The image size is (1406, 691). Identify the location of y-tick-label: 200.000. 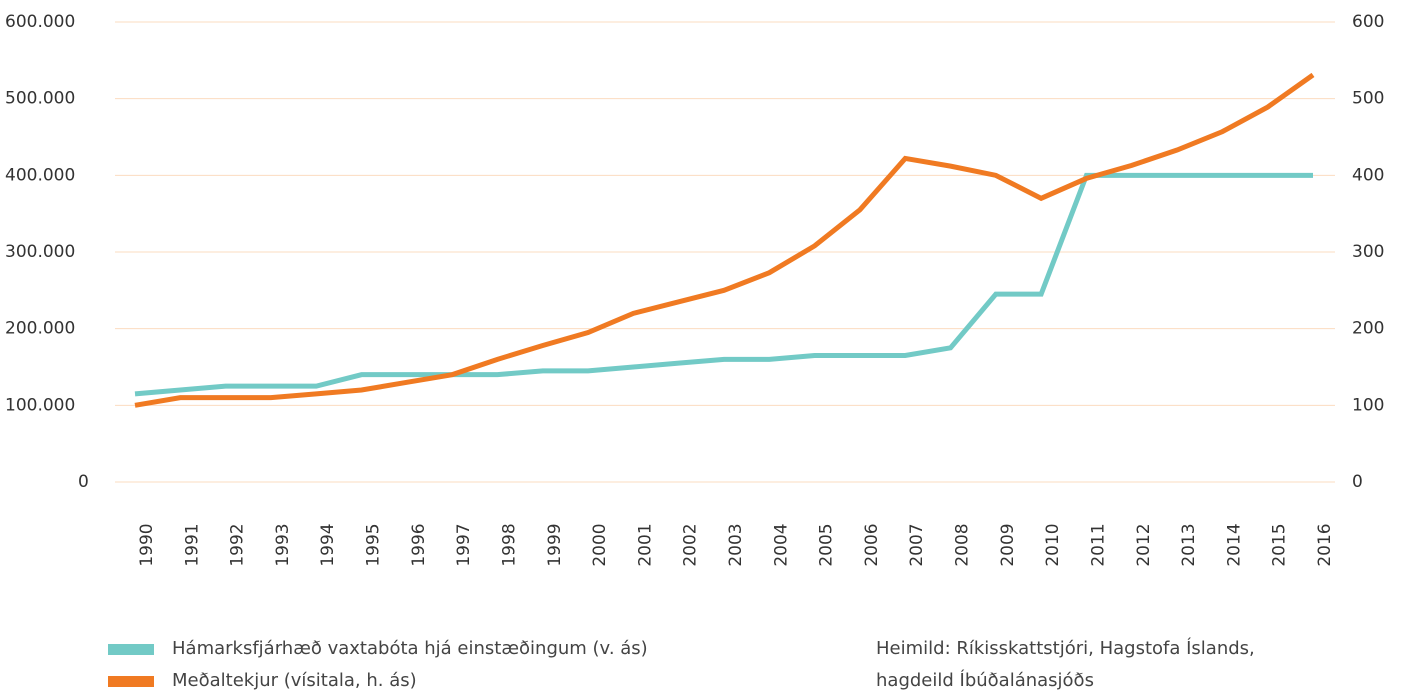
(40, 329).